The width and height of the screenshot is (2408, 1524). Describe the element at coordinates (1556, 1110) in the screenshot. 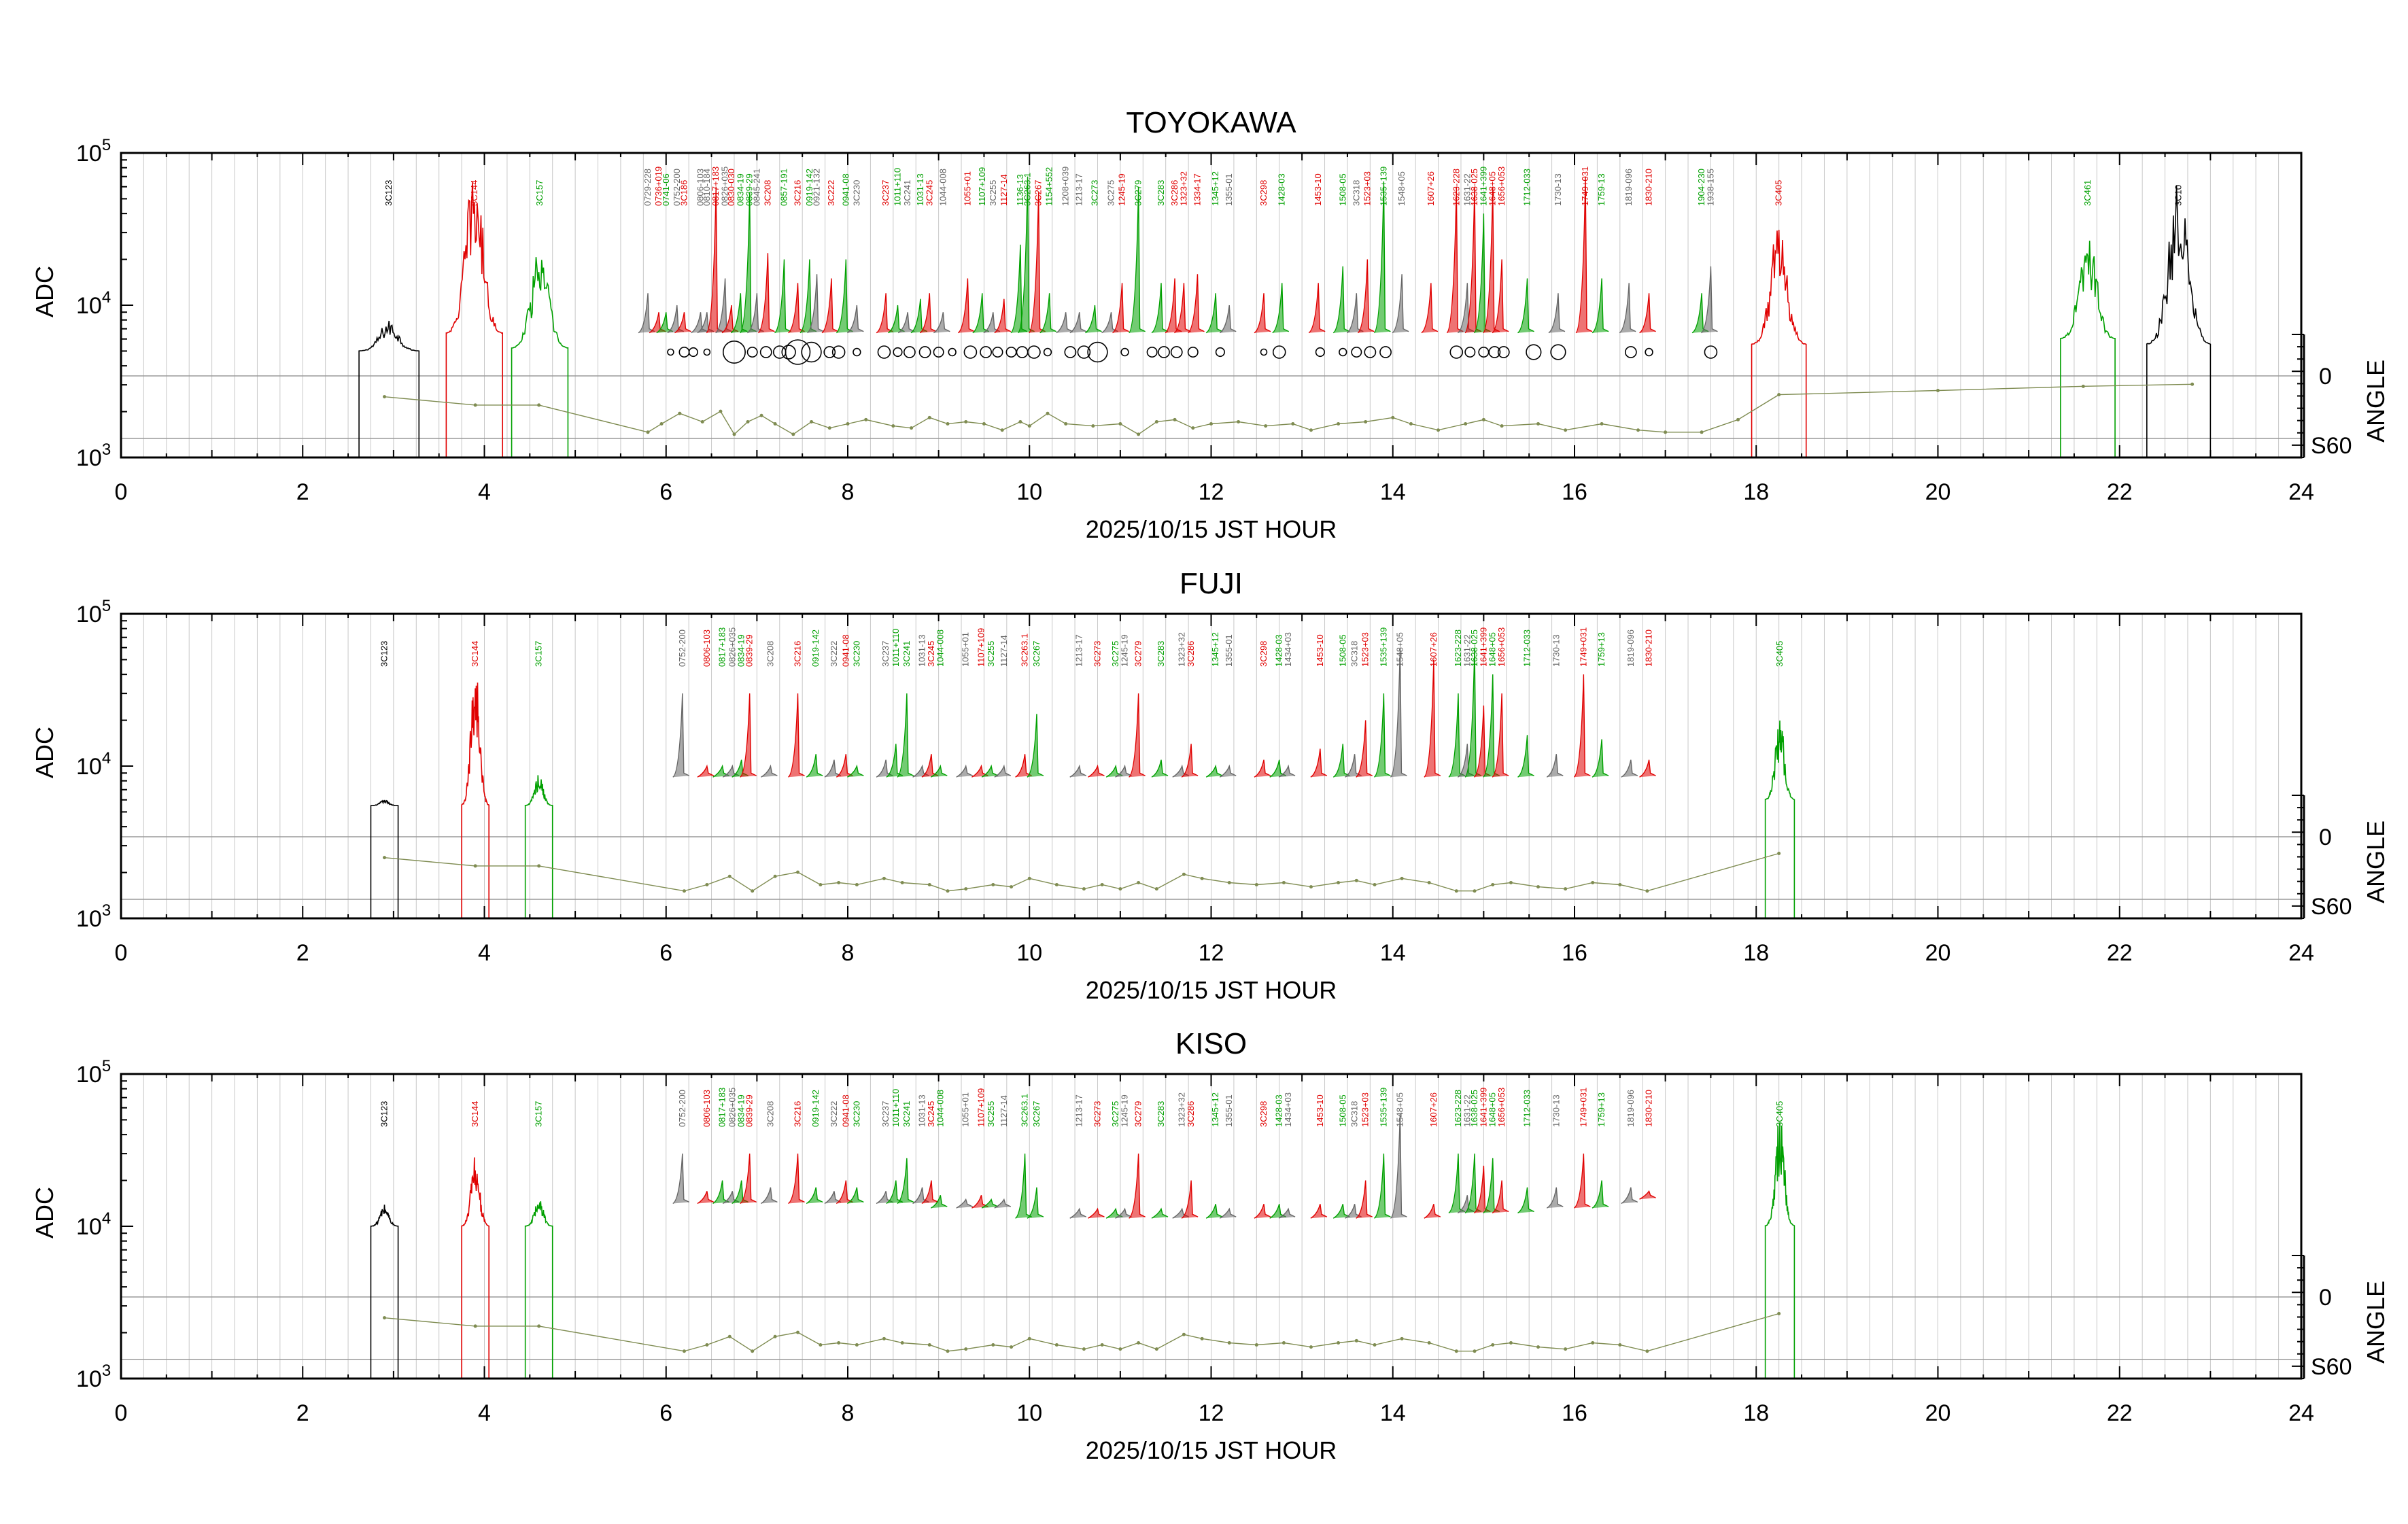

I see `source-label: 1730-13` at that location.